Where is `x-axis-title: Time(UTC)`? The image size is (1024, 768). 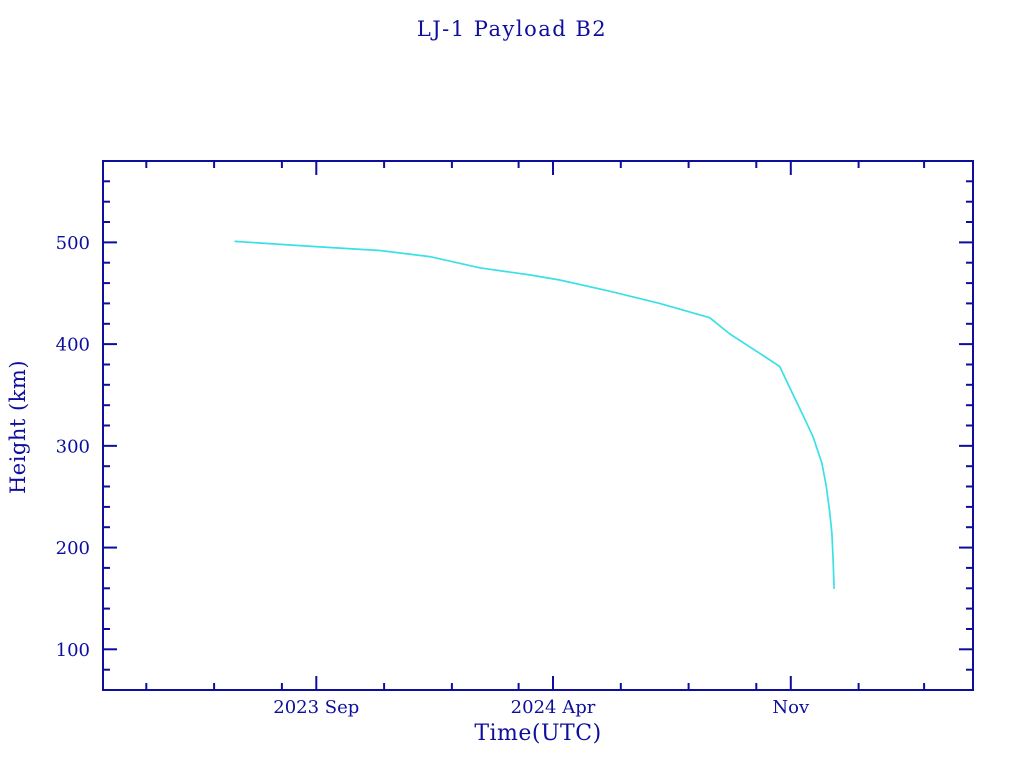
x-axis-title: Time(UTC) is located at coordinates (538, 733).